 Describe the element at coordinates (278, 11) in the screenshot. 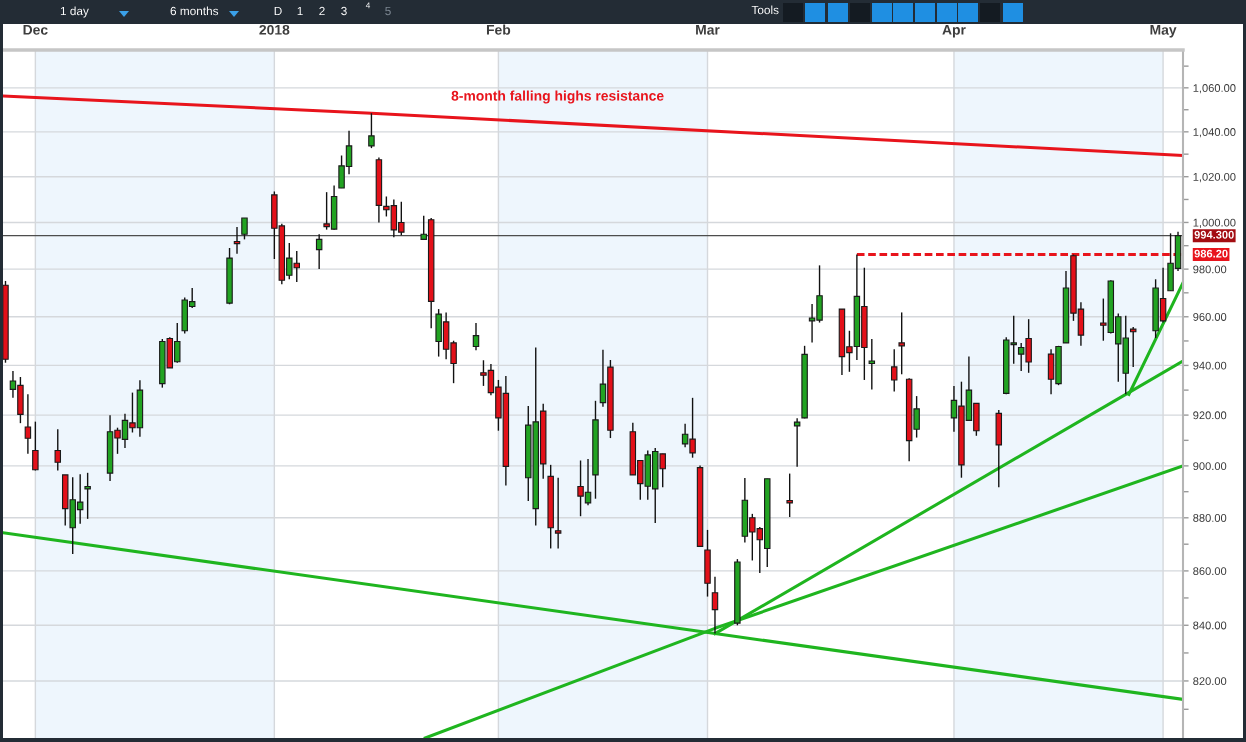

I see `text: D` at that location.